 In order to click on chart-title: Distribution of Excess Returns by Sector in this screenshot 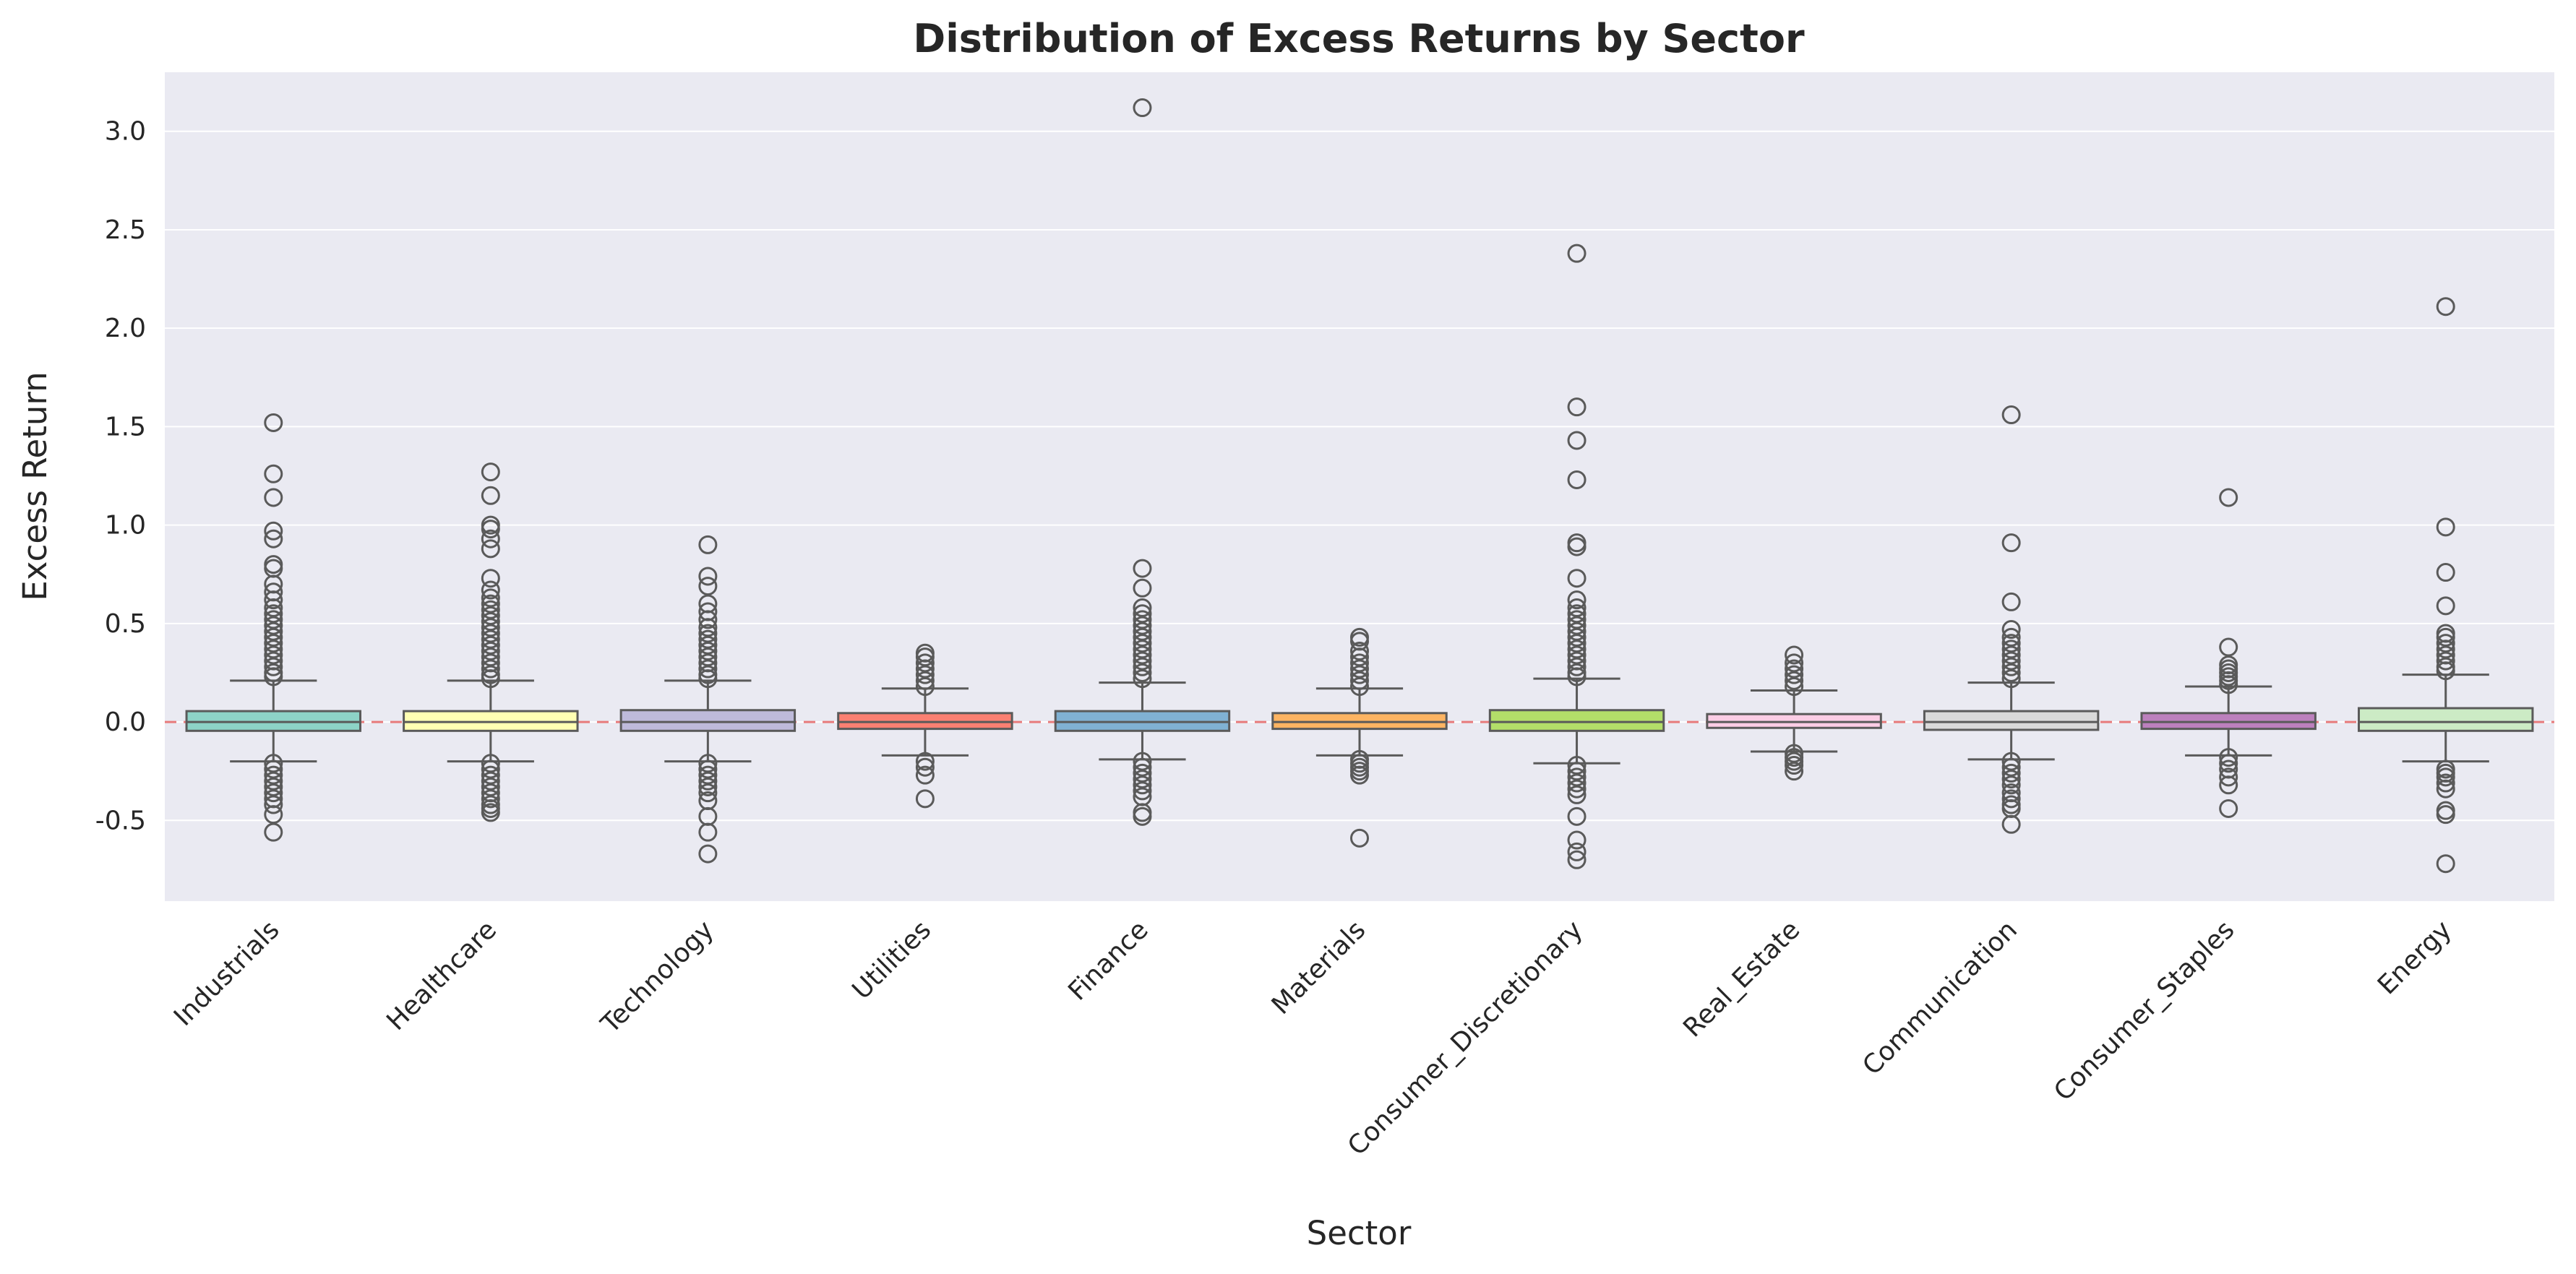, I will do `click(1359, 38)`.